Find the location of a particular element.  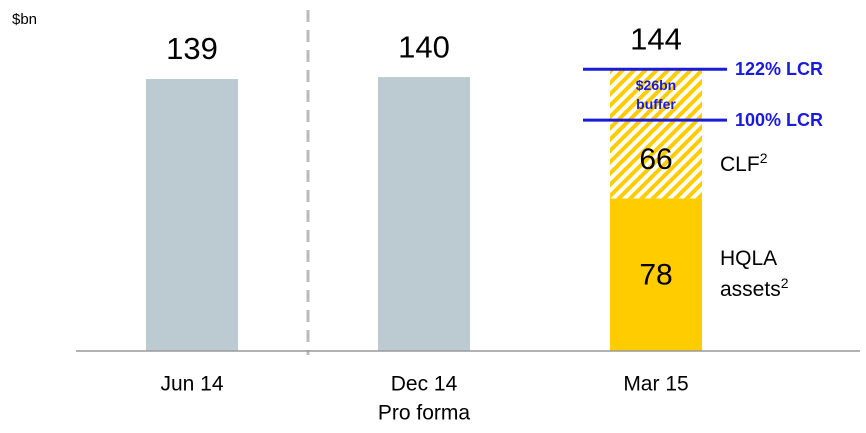

total-label: 144 is located at coordinates (656, 38).